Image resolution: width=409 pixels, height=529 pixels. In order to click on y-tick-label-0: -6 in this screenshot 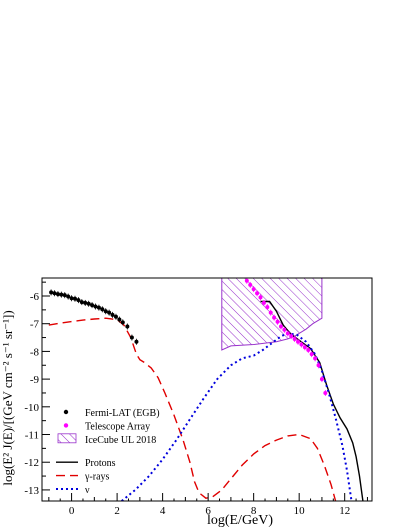, I will do `click(35, 297)`.